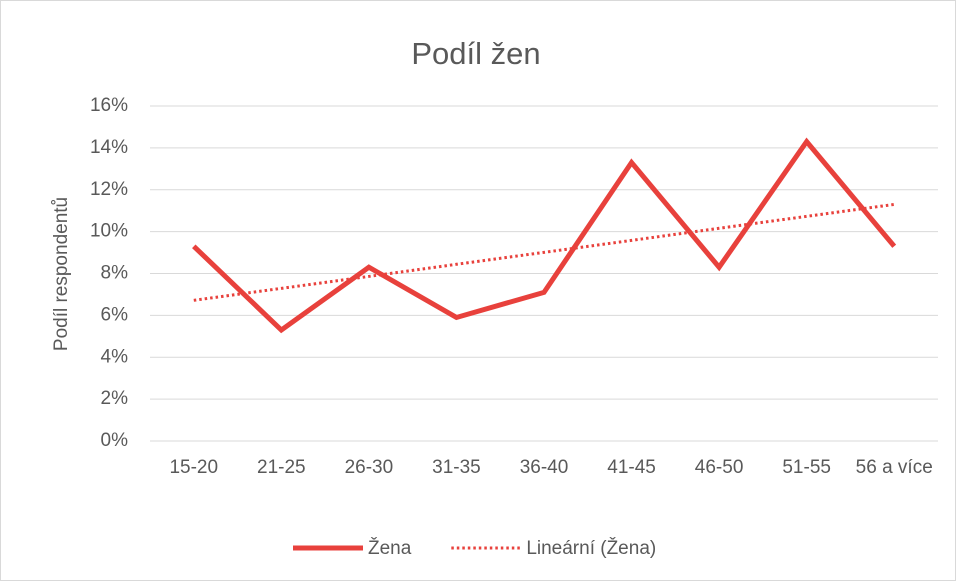 Image resolution: width=956 pixels, height=581 pixels. What do you see at coordinates (193, 467) in the screenshot?
I see `x-tick-label: 15-20` at bounding box center [193, 467].